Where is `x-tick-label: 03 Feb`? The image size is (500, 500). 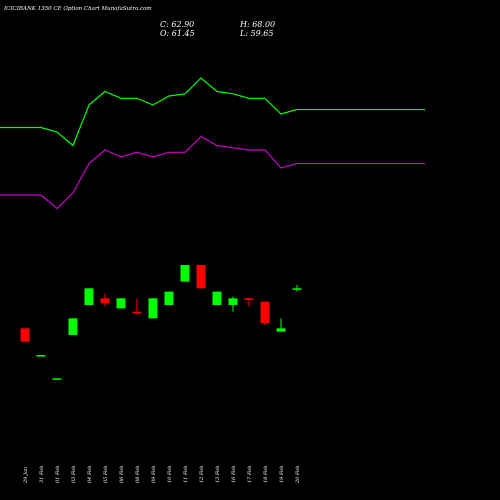 x-tick-label: 03 Feb is located at coordinates (74, 474).